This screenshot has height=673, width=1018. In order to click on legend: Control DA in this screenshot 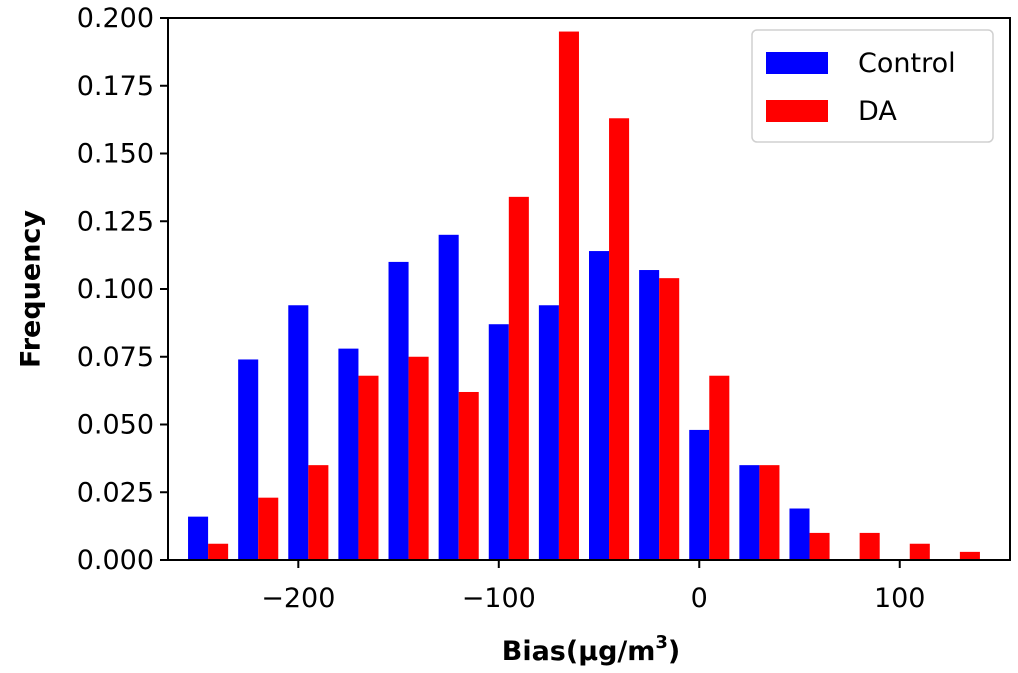, I will do `click(872, 86)`.